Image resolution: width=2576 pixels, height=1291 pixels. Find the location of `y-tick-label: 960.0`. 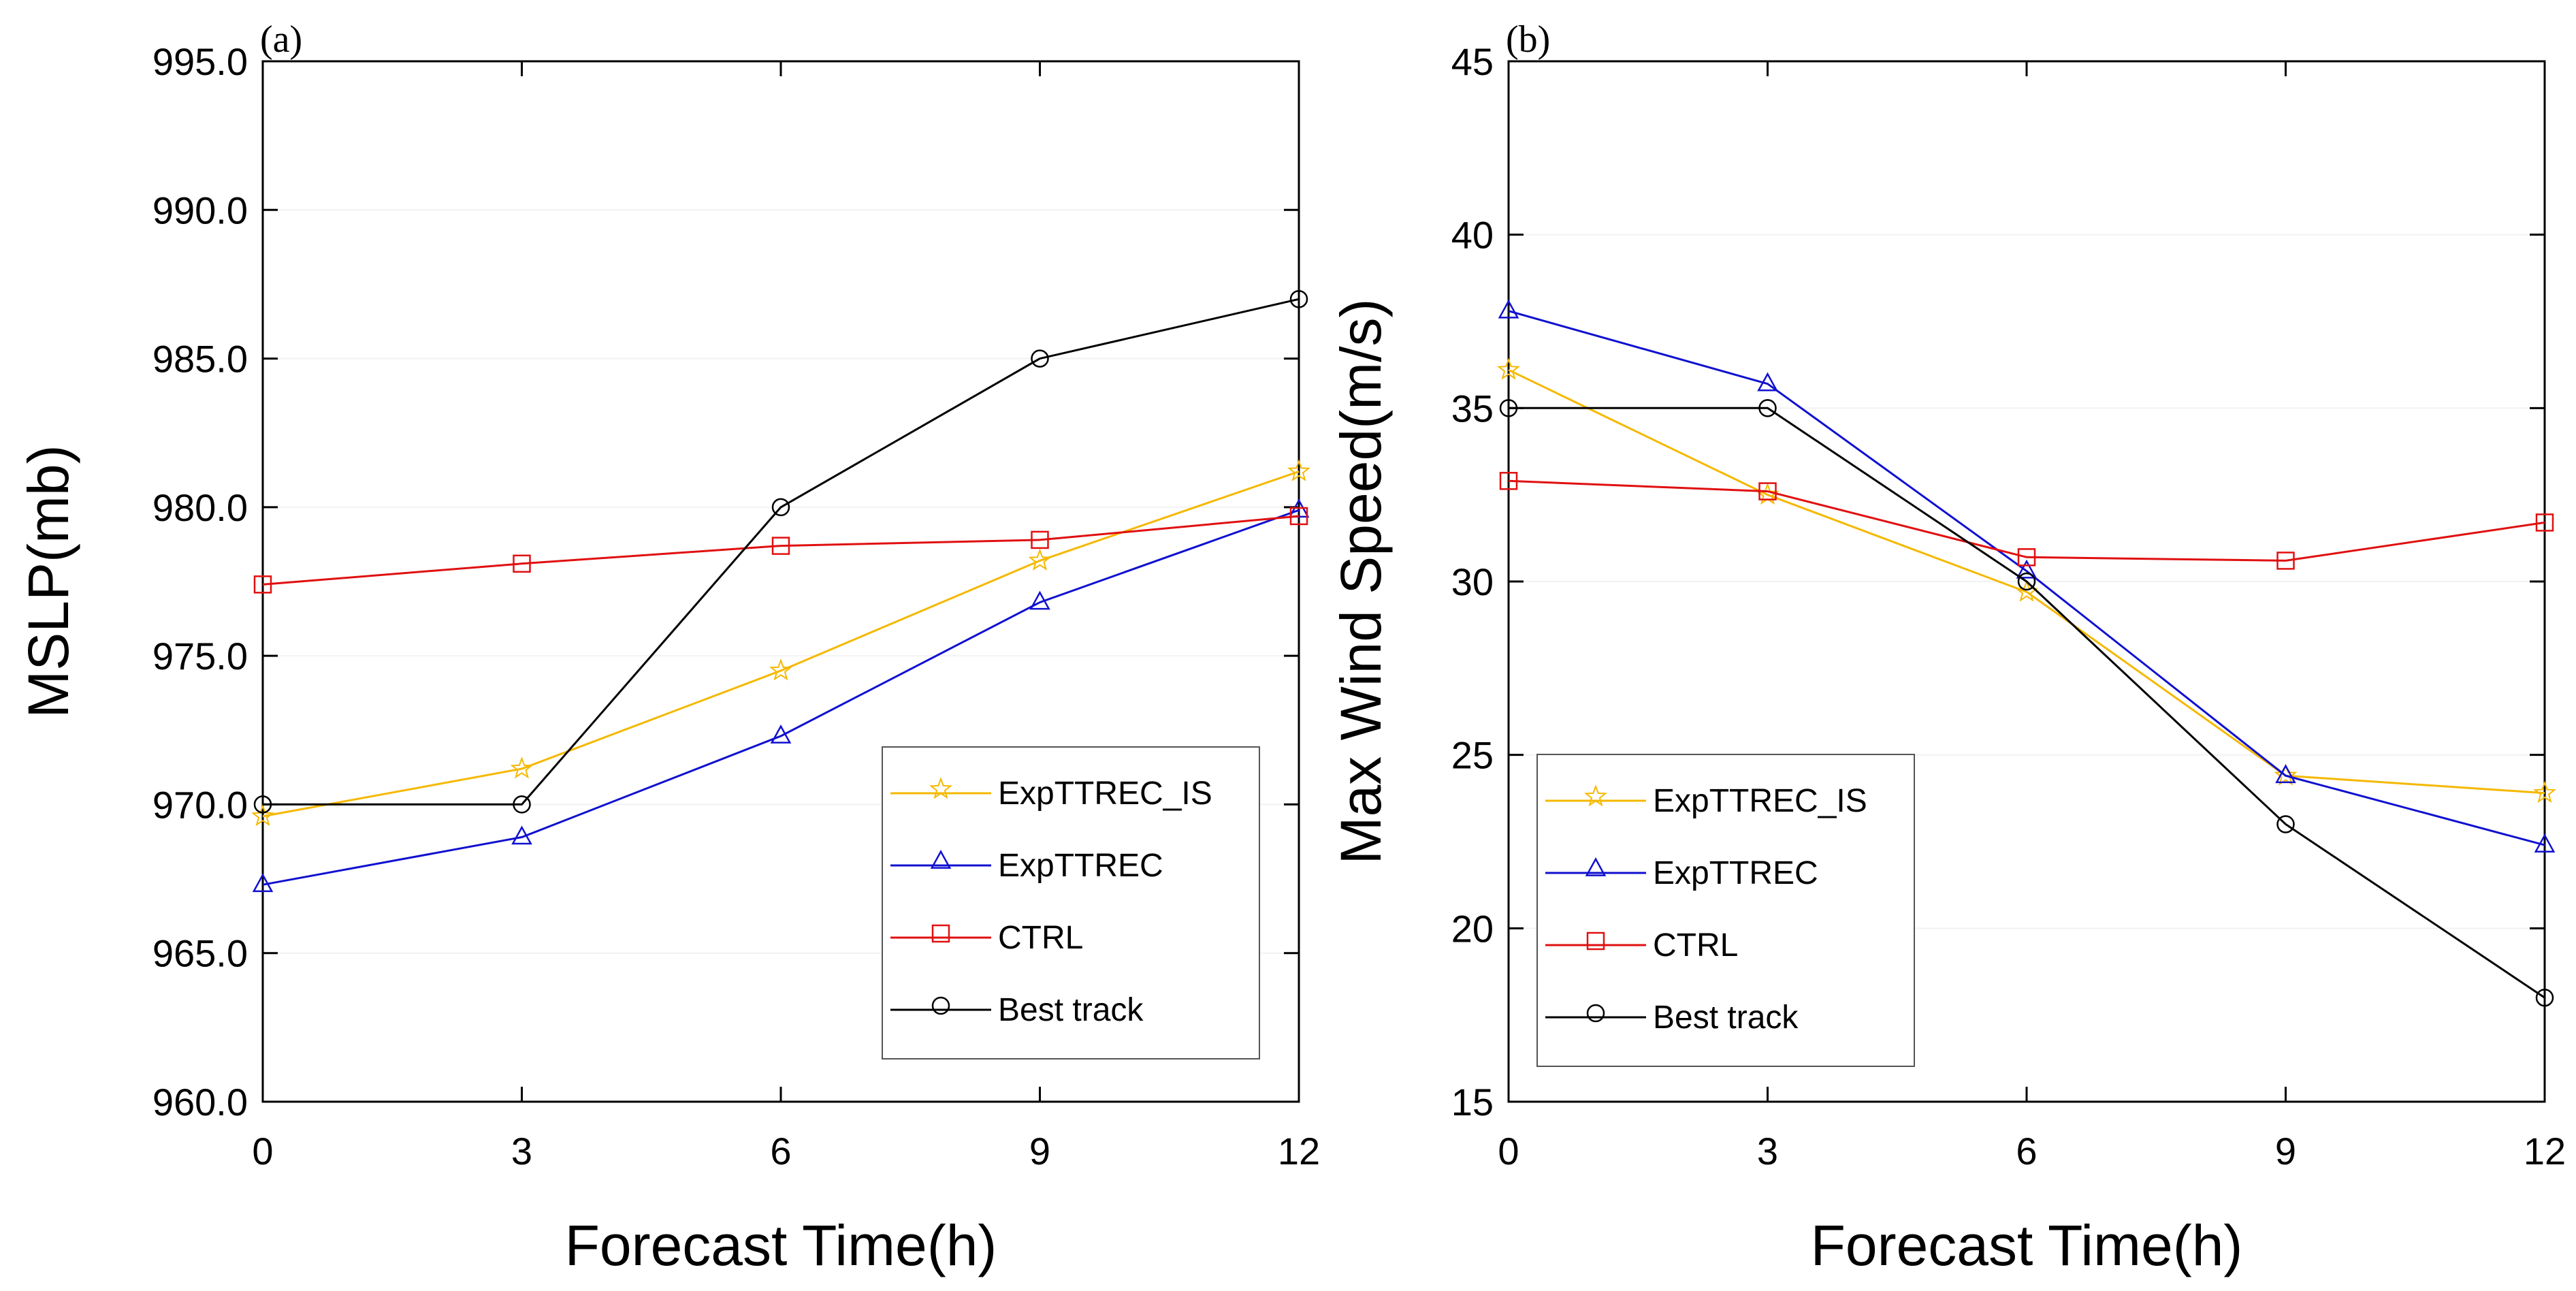

y-tick-label: 960.0 is located at coordinates (200, 1102).